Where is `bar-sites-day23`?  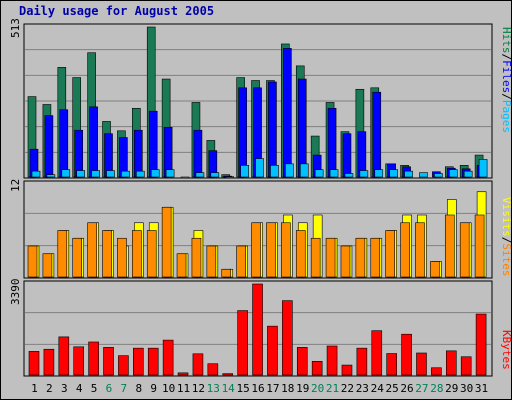
bar-sites-day23 is located at coordinates (360, 257).